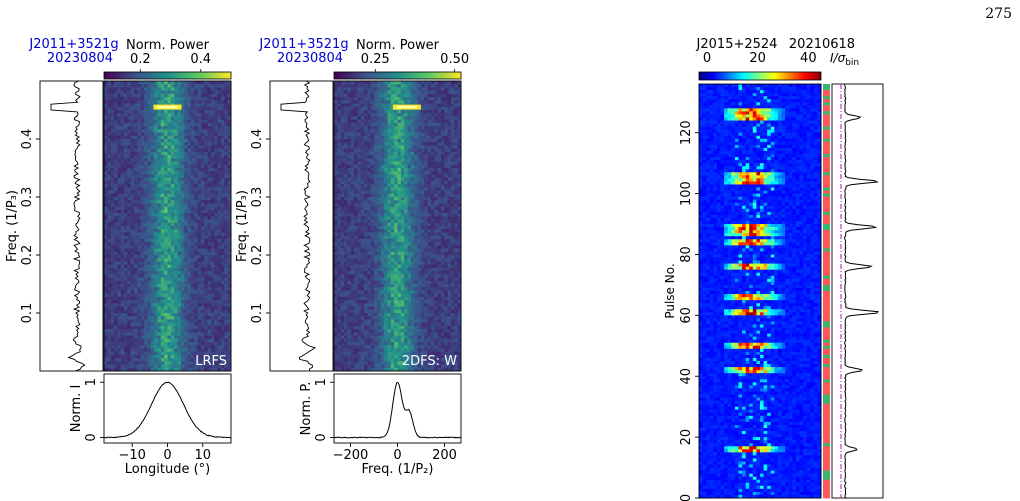 The width and height of the screenshot is (1020, 501). I want to click on y-tick-label: 0.1, so click(27, 313).